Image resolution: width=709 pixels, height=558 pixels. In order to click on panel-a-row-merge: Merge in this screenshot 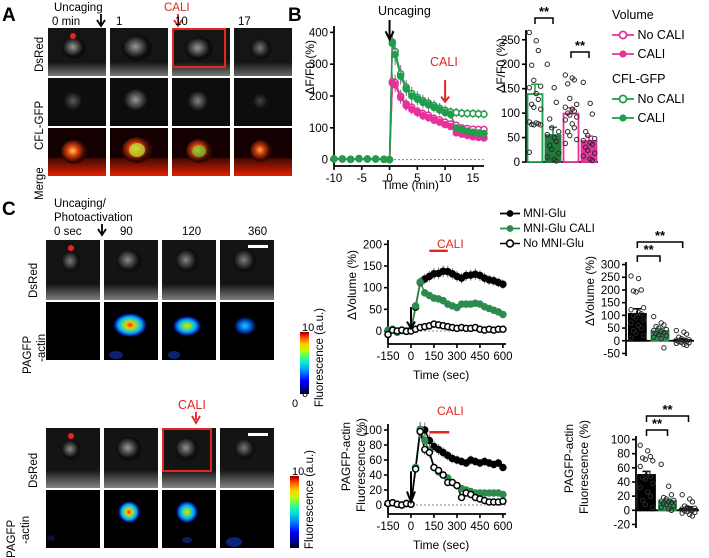, I will do `click(40, 183)`.